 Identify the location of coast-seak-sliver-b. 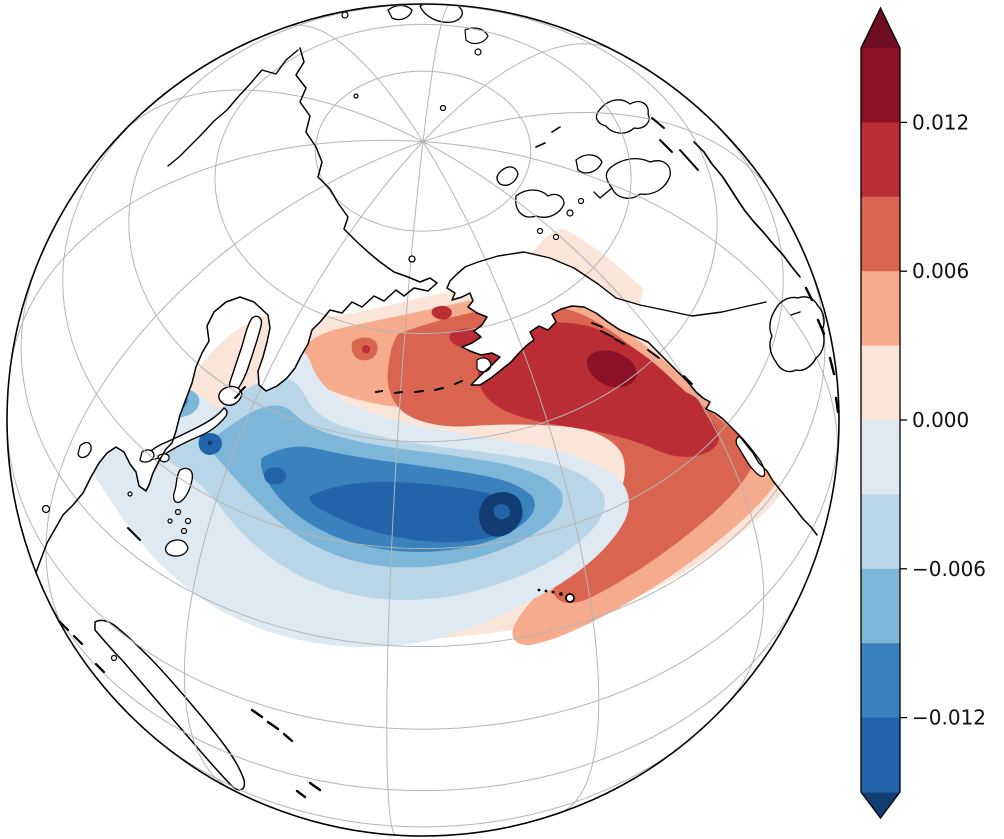
(619, 341).